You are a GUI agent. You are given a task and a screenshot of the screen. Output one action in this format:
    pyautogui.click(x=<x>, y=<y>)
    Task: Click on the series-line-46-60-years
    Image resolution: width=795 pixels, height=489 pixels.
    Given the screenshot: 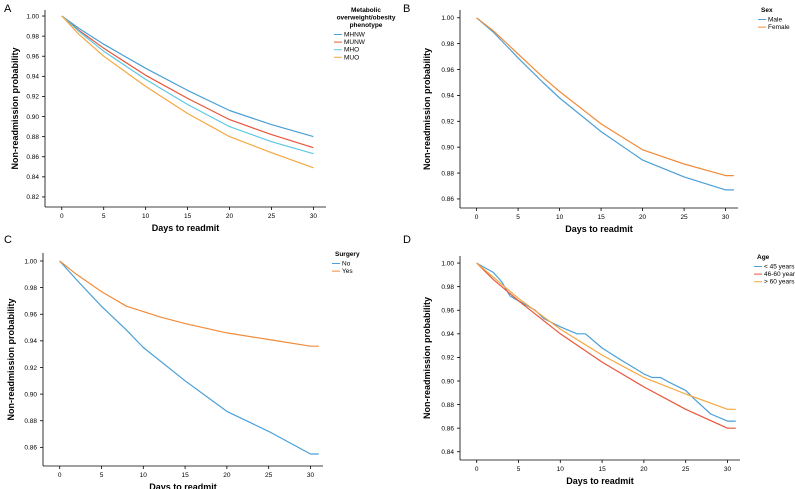 What is the action you would take?
    pyautogui.click(x=606, y=345)
    